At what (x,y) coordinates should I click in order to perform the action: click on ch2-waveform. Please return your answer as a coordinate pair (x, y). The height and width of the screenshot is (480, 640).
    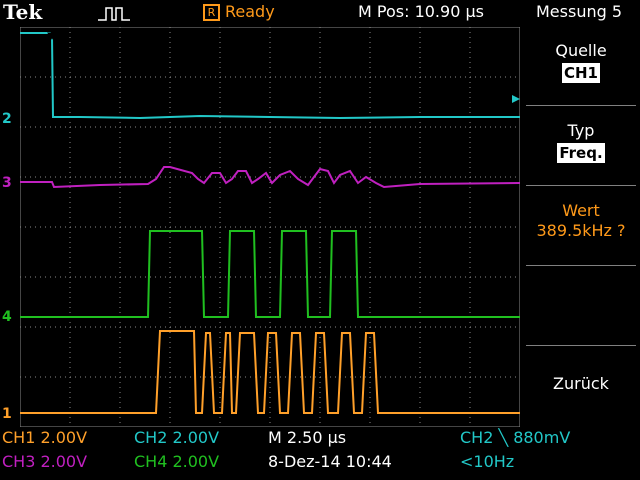
    Looking at the image, I should click on (270, 76).